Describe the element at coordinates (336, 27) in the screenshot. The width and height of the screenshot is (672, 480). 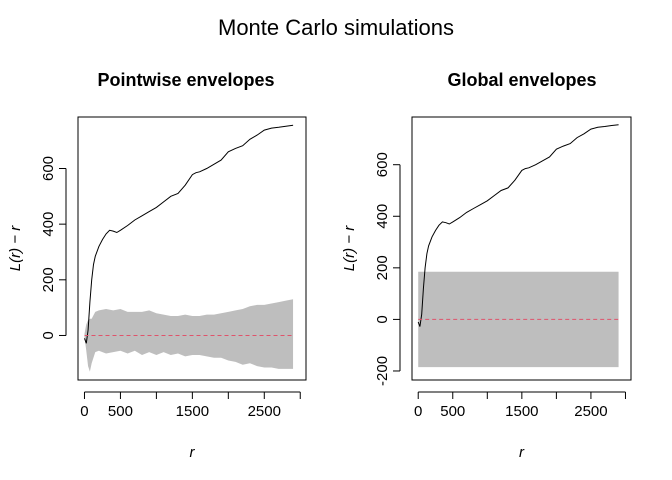
I see `figure-title: Monte Carlo simulations` at that location.